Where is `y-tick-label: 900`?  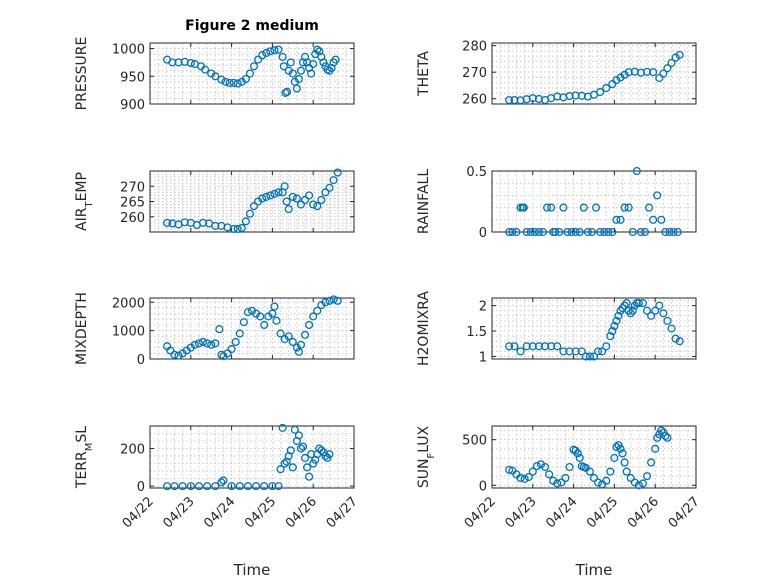
y-tick-label: 900 is located at coordinates (132, 105).